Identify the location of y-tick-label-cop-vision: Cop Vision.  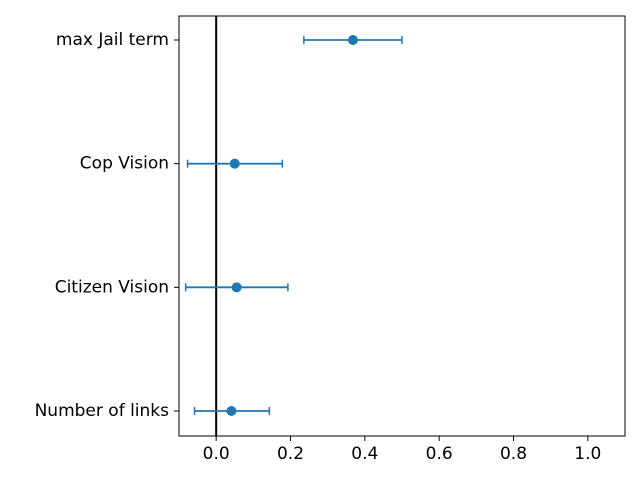
(124, 164).